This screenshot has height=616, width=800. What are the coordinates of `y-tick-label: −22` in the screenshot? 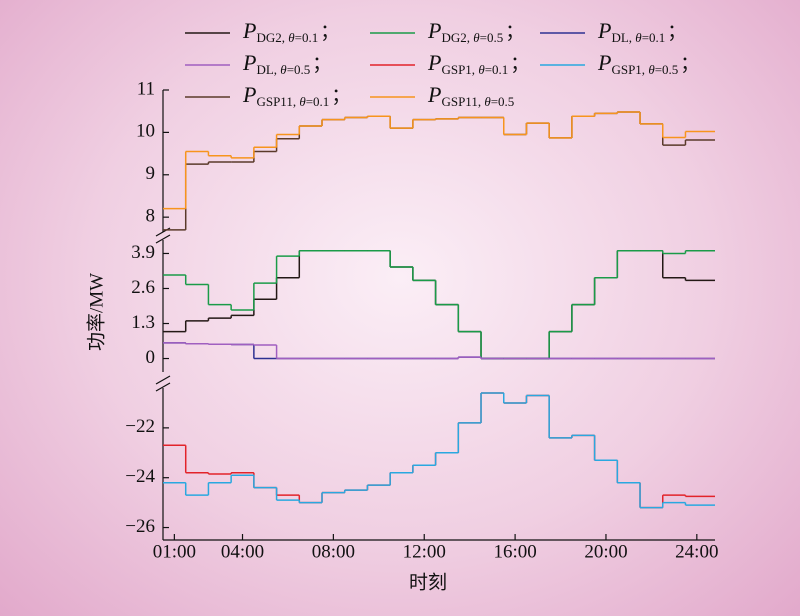 It's located at (140, 426).